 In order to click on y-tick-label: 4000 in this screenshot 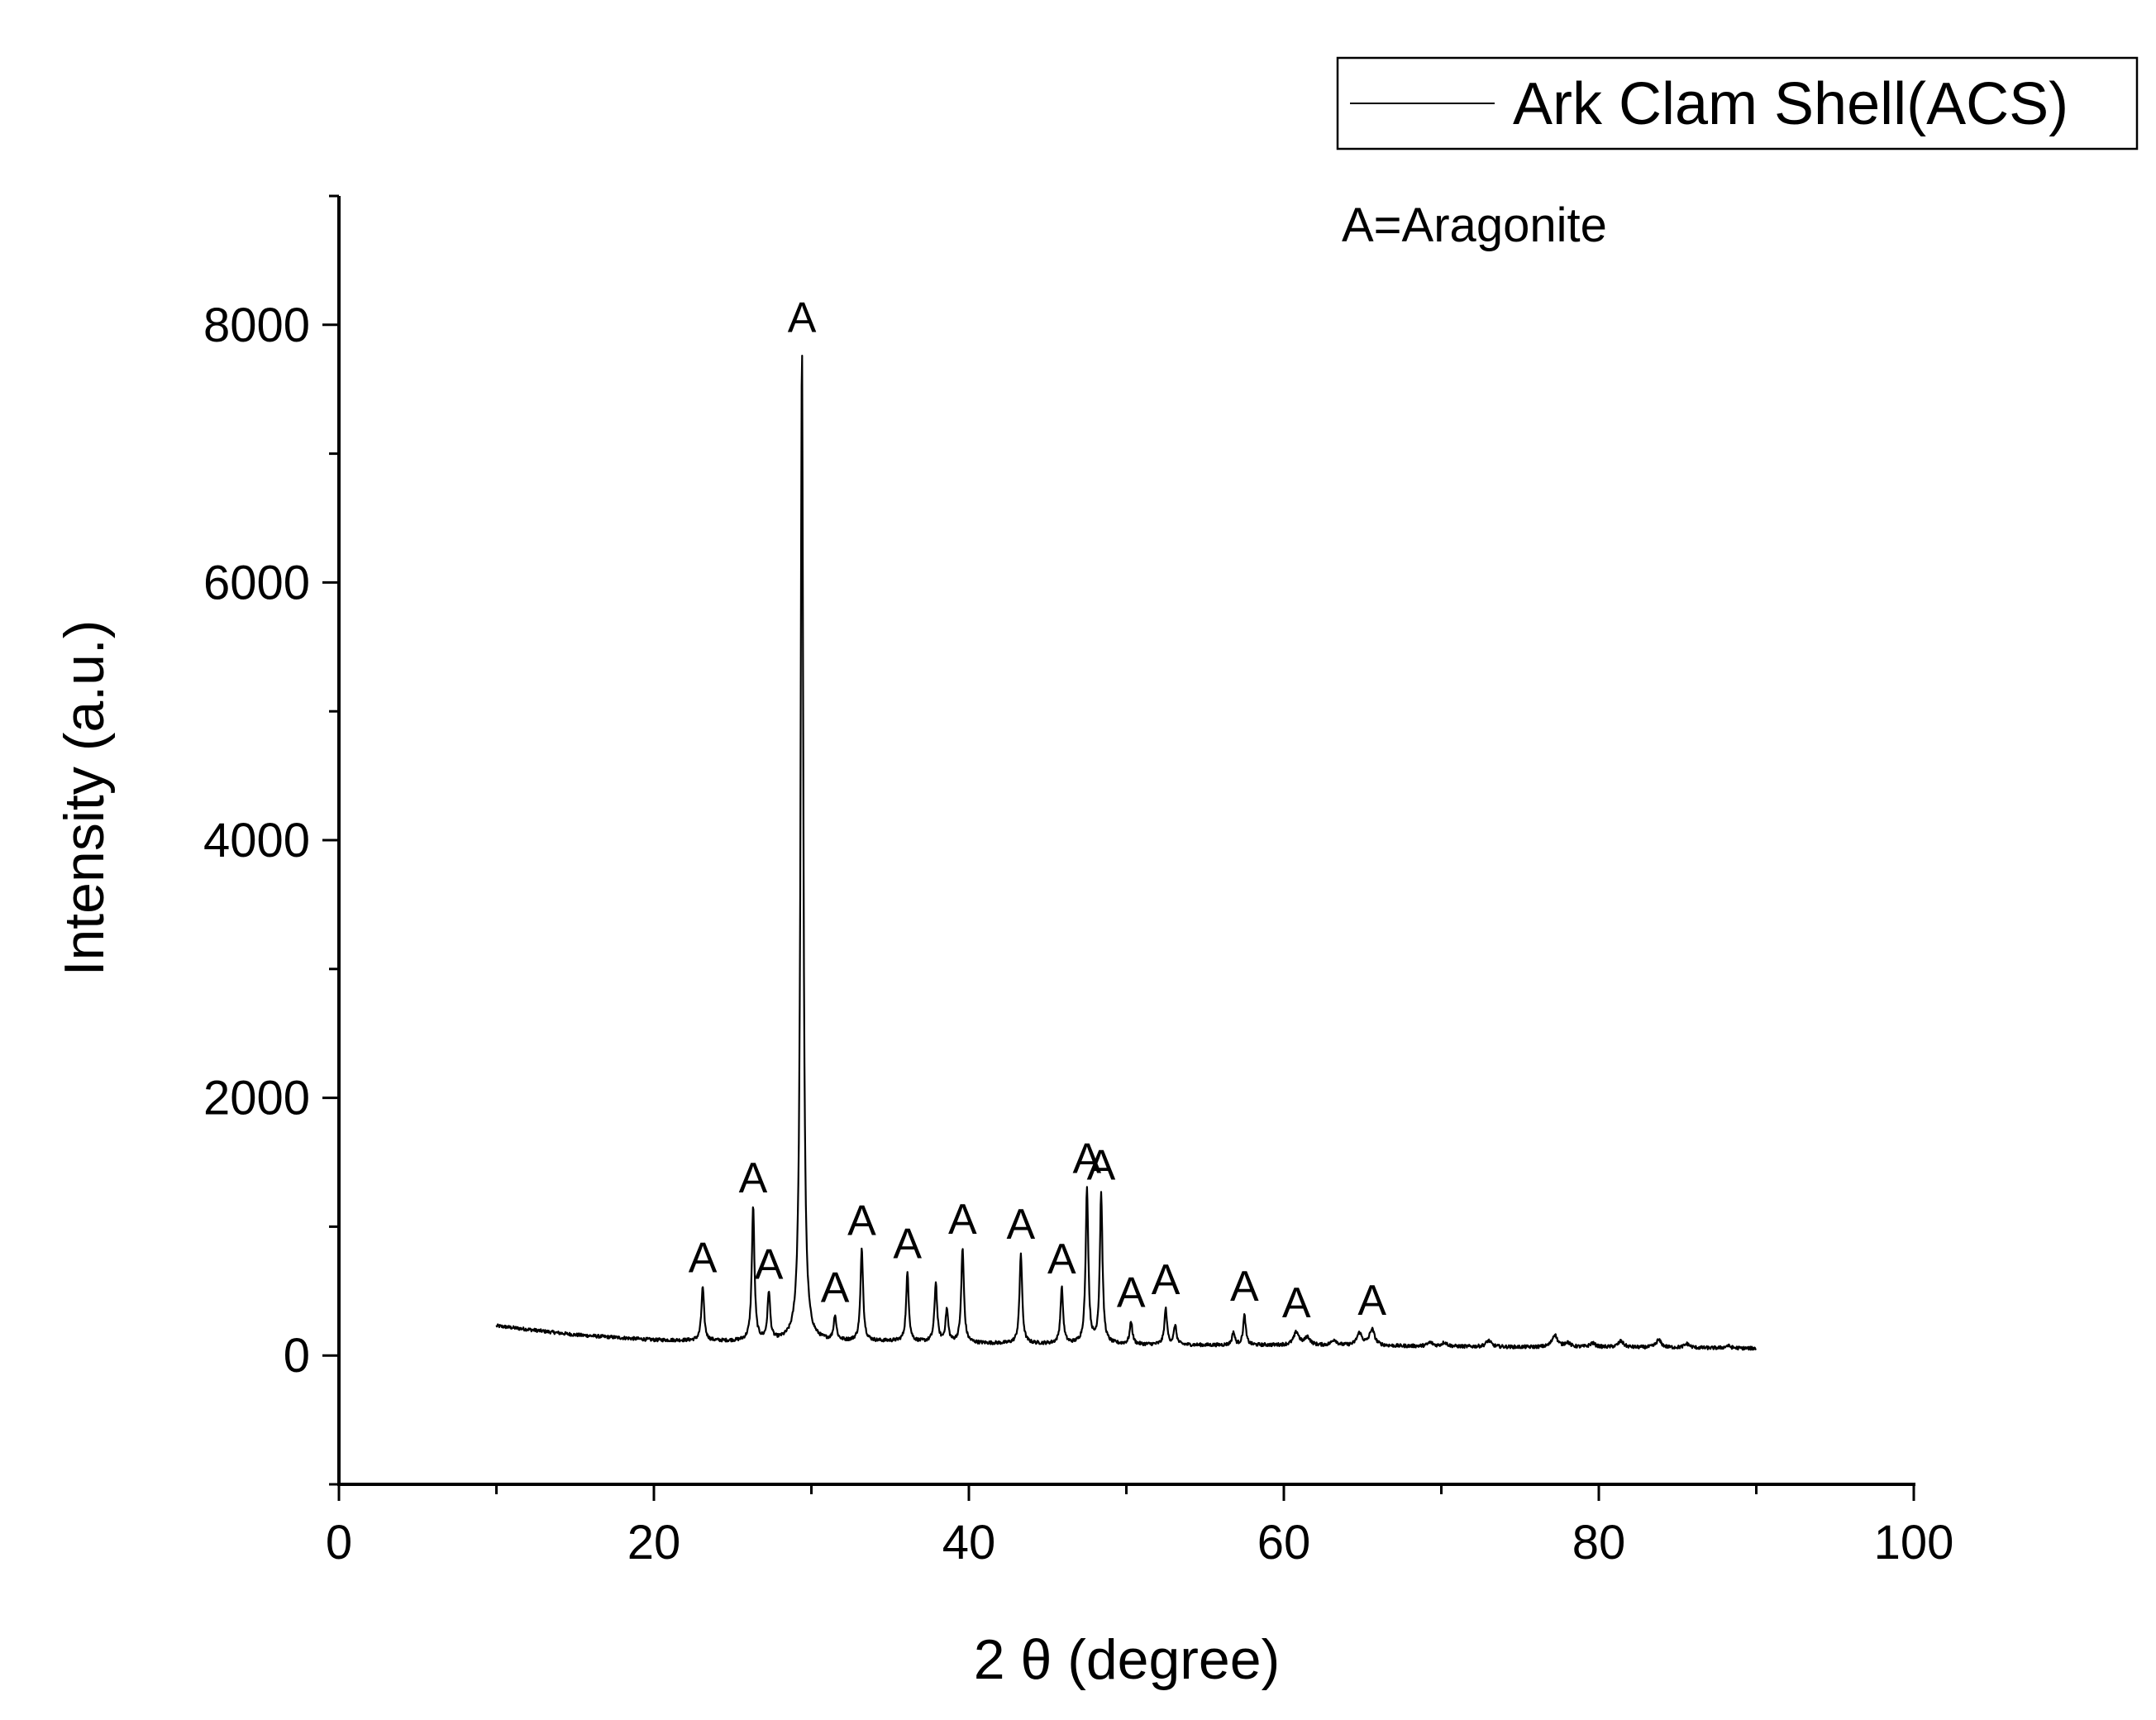, I will do `click(256, 840)`.